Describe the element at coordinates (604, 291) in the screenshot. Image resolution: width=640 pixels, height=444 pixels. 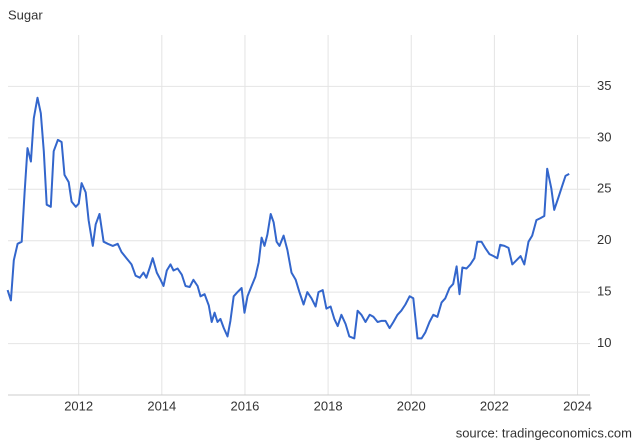
I see `y-tick-label: 15` at that location.